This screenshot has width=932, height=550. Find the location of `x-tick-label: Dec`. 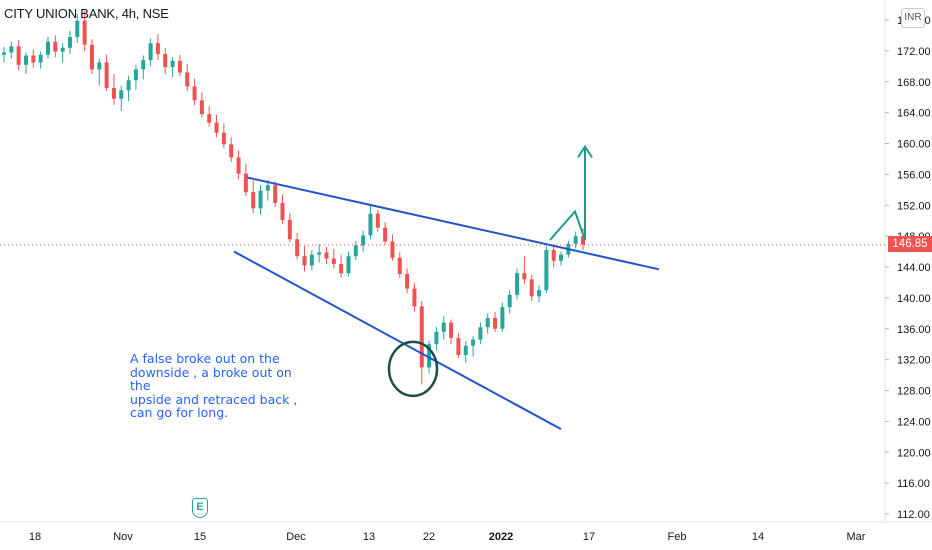

x-tick-label: Dec is located at coordinates (296, 537).